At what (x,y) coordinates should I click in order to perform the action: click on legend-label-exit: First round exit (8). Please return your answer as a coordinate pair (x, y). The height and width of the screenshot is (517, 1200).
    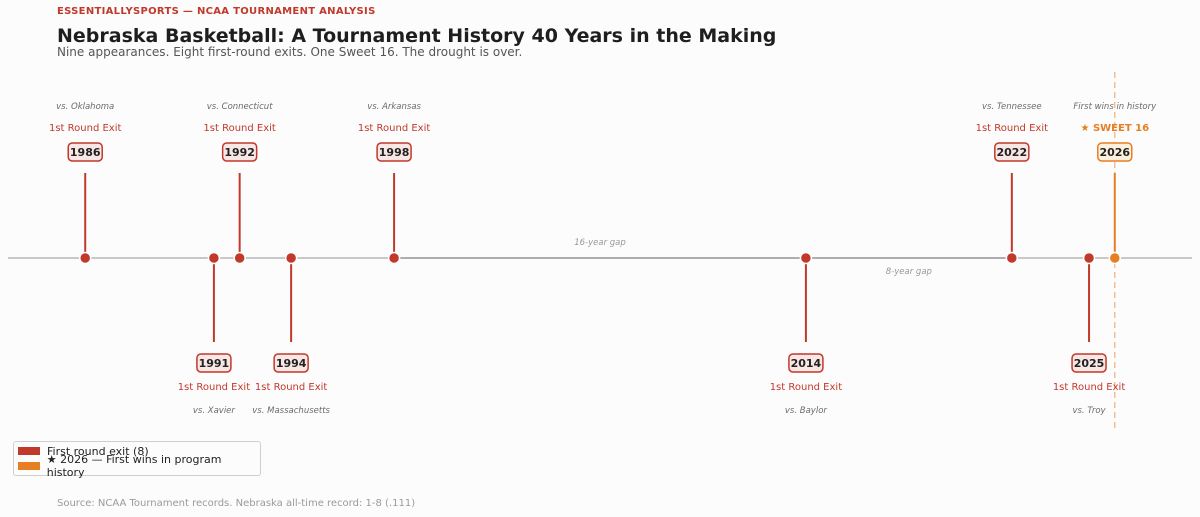
    Looking at the image, I should click on (98, 451).